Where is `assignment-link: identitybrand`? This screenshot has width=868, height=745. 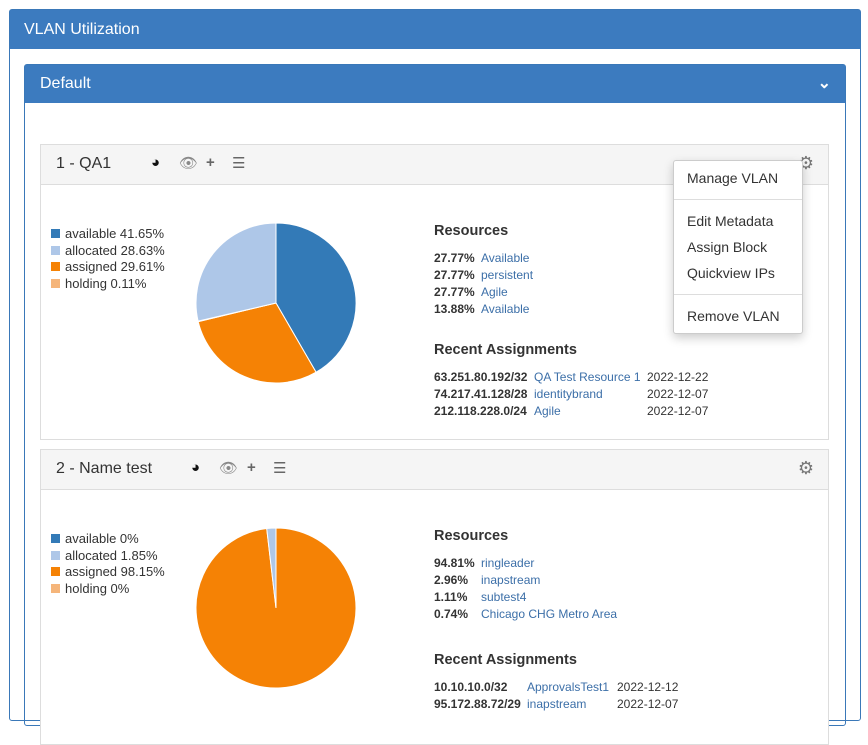 assignment-link: identitybrand is located at coordinates (568, 394).